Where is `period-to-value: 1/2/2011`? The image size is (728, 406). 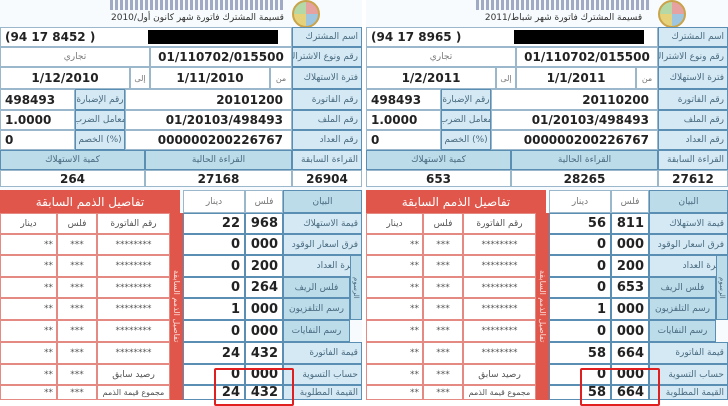
period-to-value: 1/2/2011 is located at coordinates (431, 78).